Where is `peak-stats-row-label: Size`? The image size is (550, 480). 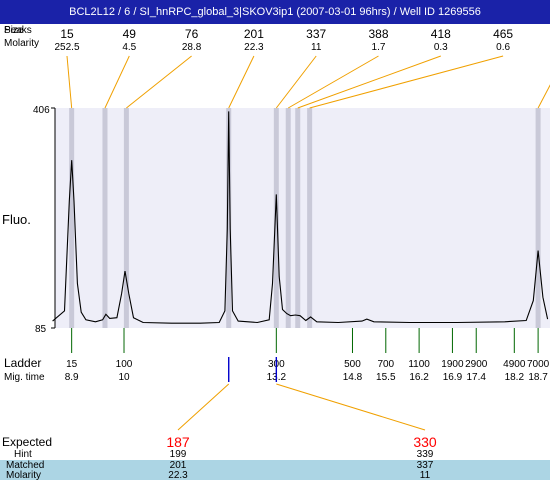 peak-stats-row-label: Size is located at coordinates (14, 30).